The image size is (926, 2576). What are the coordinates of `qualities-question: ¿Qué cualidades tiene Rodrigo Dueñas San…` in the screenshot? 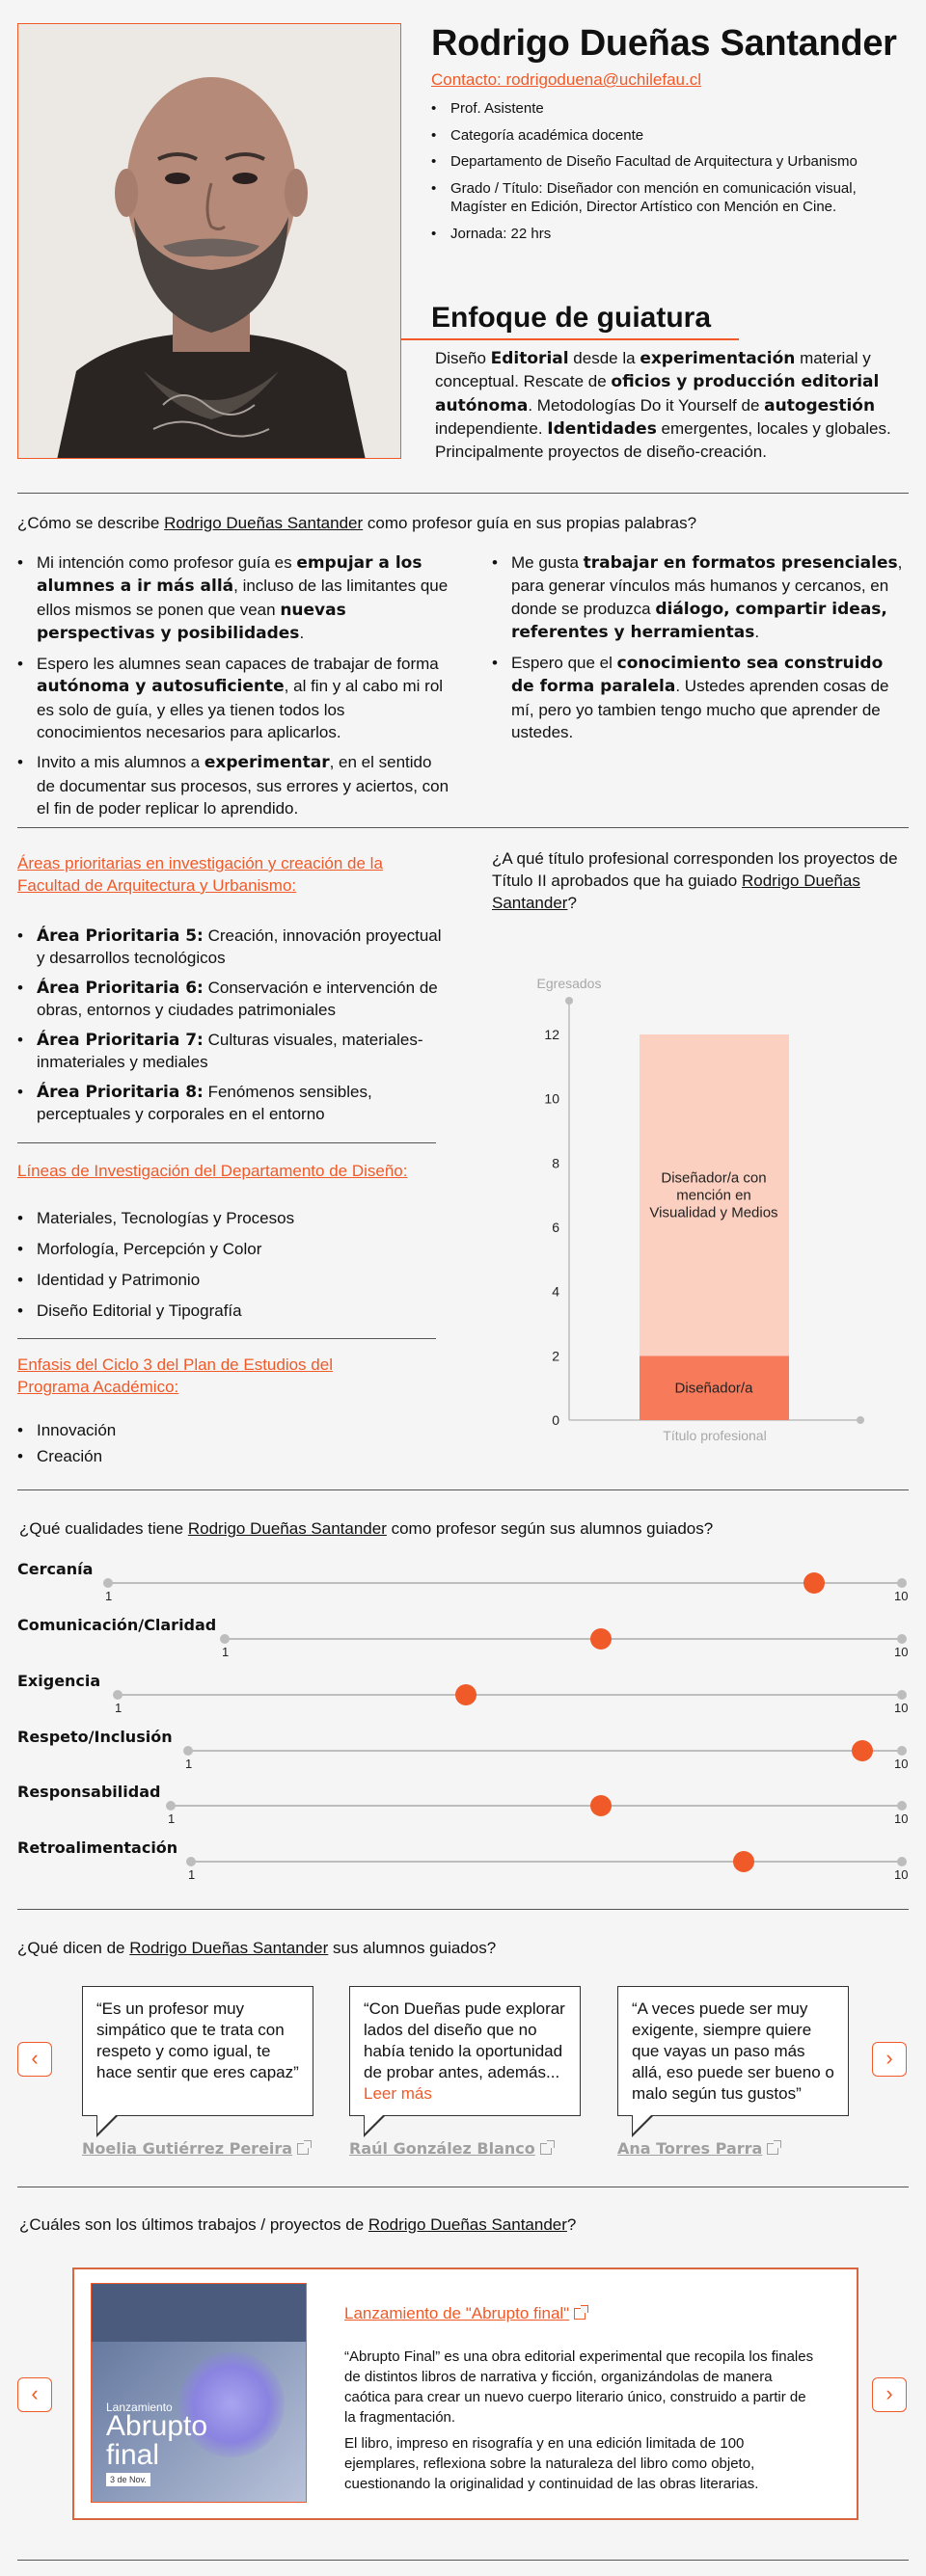 It's located at (366, 1528).